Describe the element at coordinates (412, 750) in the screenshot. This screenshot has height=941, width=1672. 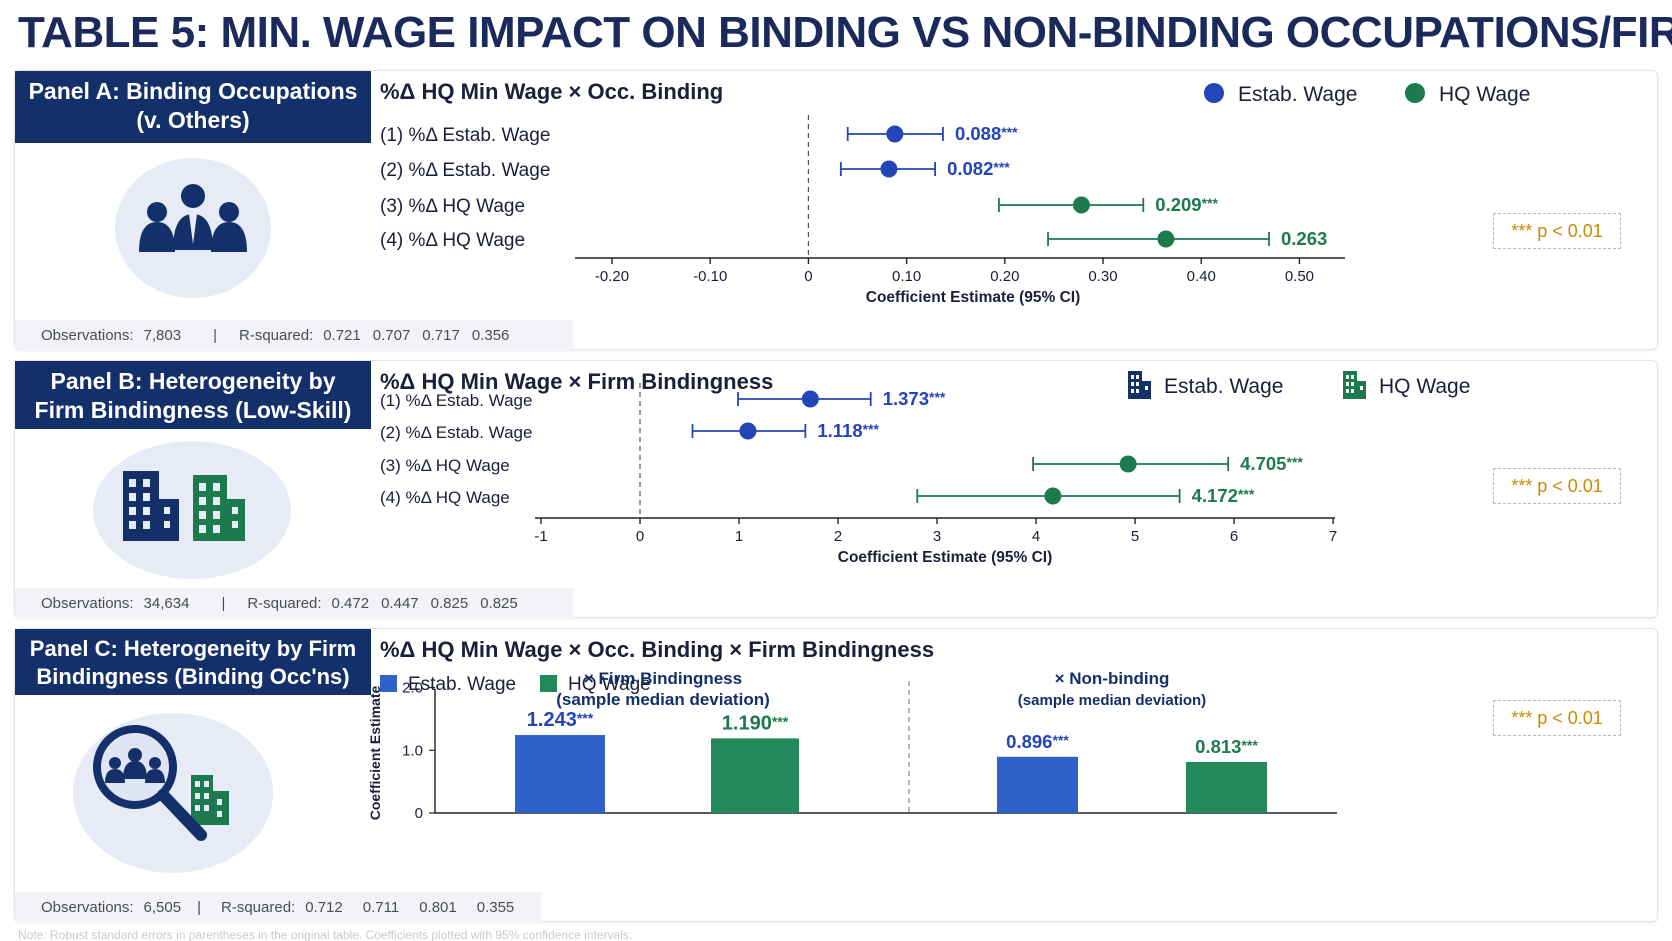
I see `y-tick-label: 1.0` at that location.